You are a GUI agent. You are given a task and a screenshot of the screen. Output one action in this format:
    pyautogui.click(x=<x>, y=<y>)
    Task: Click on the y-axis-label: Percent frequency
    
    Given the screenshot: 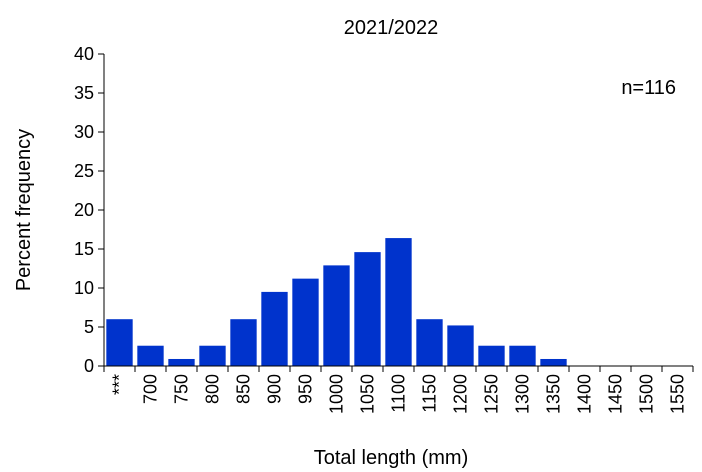 What is the action you would take?
    pyautogui.click(x=24, y=210)
    